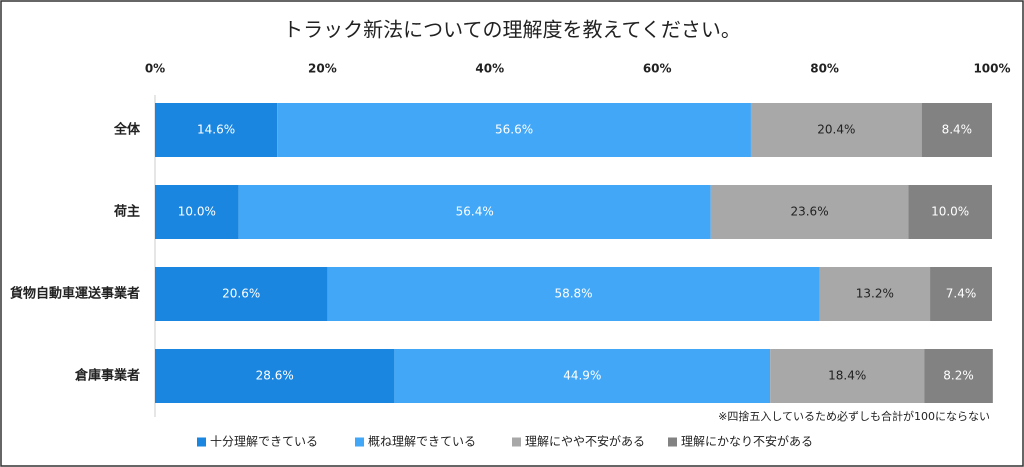  What do you see at coordinates (422, 442) in the screenshot?
I see `legend-label: 概ね理解できている` at bounding box center [422, 442].